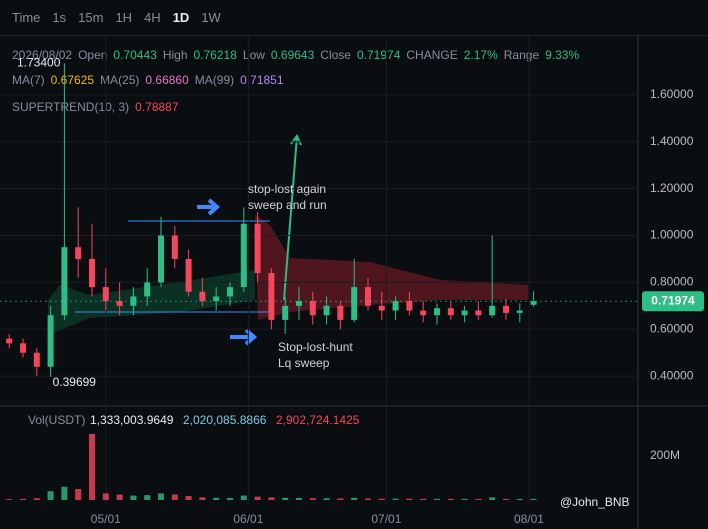 This screenshot has height=529, width=708. I want to click on y-tick-label: 0.60000, so click(672, 328).